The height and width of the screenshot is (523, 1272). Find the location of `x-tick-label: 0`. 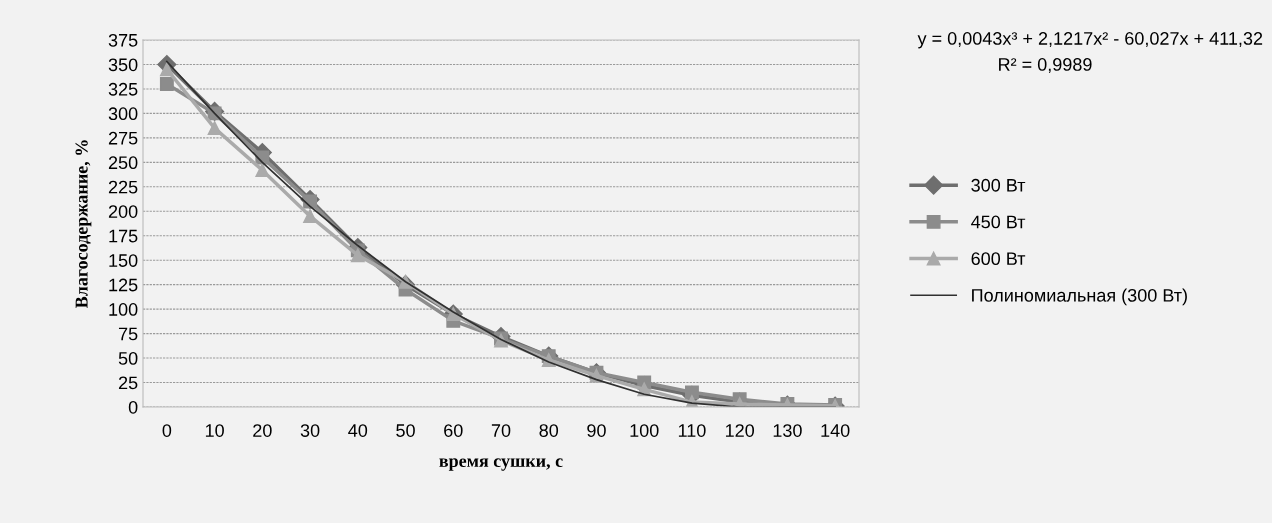

x-tick-label: 0 is located at coordinates (167, 430).